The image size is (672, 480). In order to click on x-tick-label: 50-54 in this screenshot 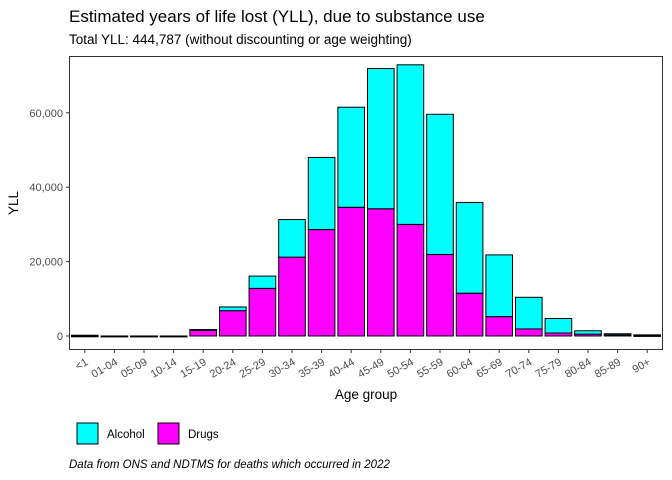, I will do `click(401, 368)`.